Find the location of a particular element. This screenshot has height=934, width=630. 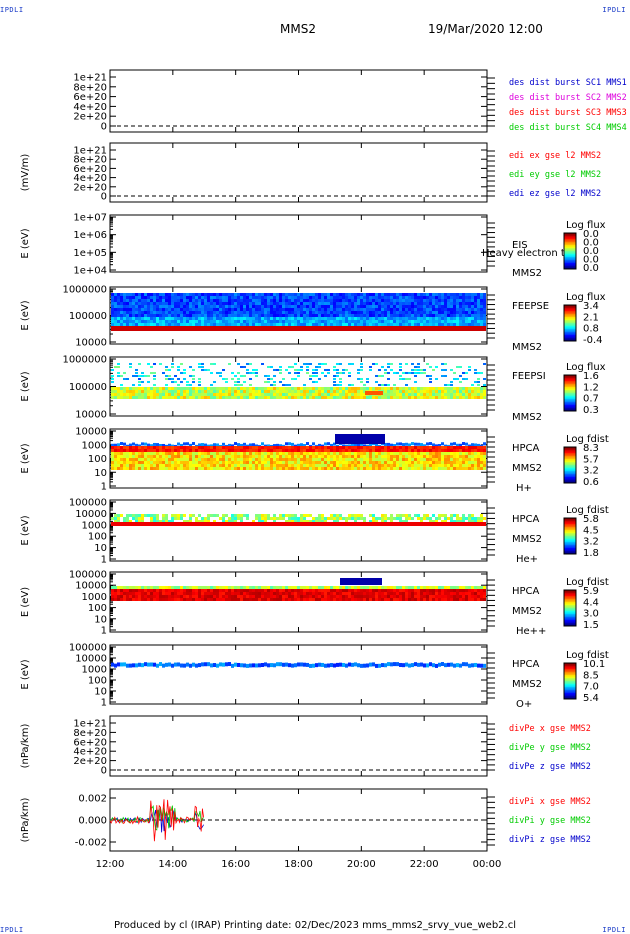

colorbar-tick: 0.0 is located at coordinates (591, 260).